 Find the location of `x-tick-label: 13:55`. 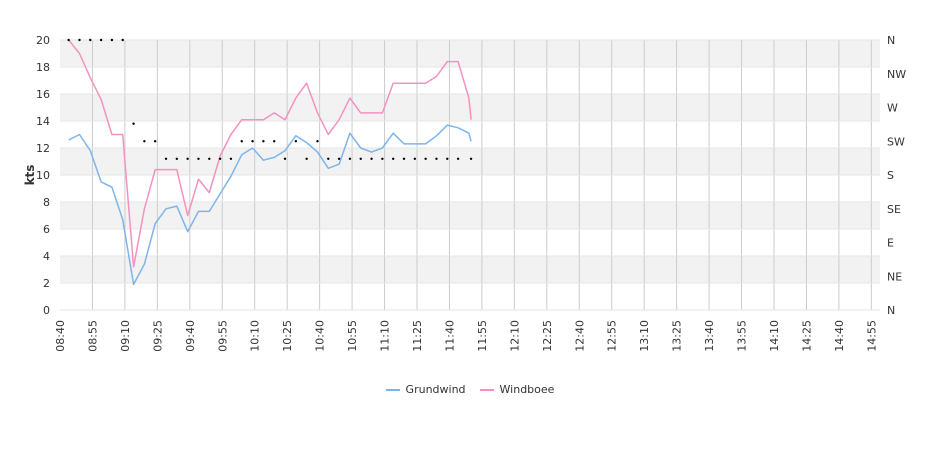

x-tick-label: 13:55 is located at coordinates (742, 336).